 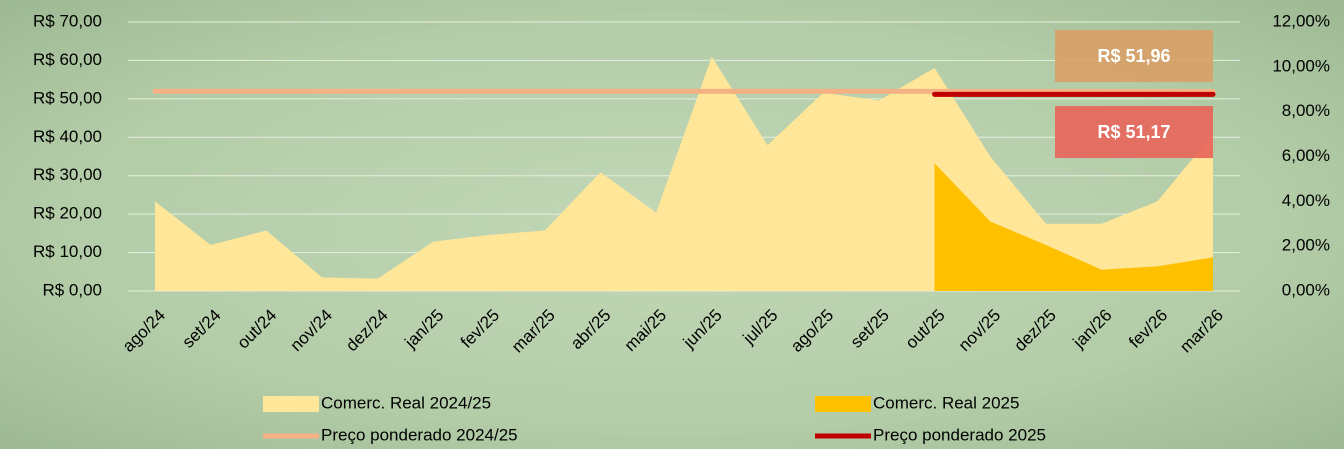 I want to click on legend-label: Preço ponderado 2024/25, so click(x=419, y=434).